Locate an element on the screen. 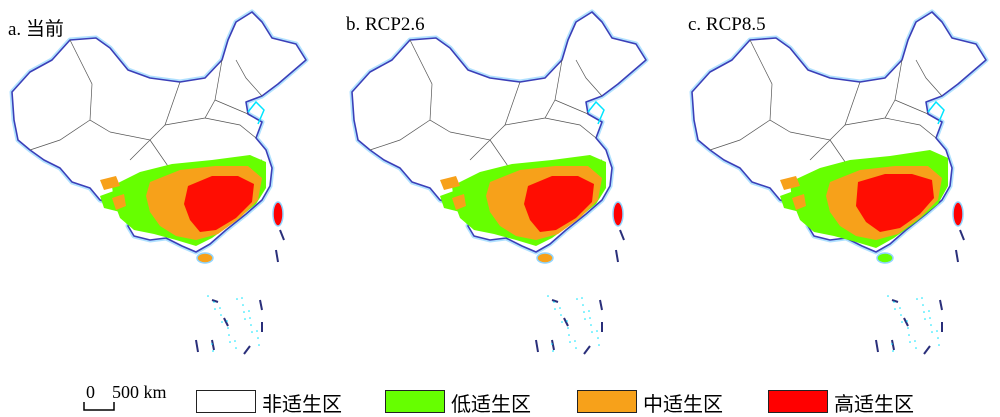 The image size is (1000, 417). scale-bar: 0 500 km is located at coordinates (133, 397).